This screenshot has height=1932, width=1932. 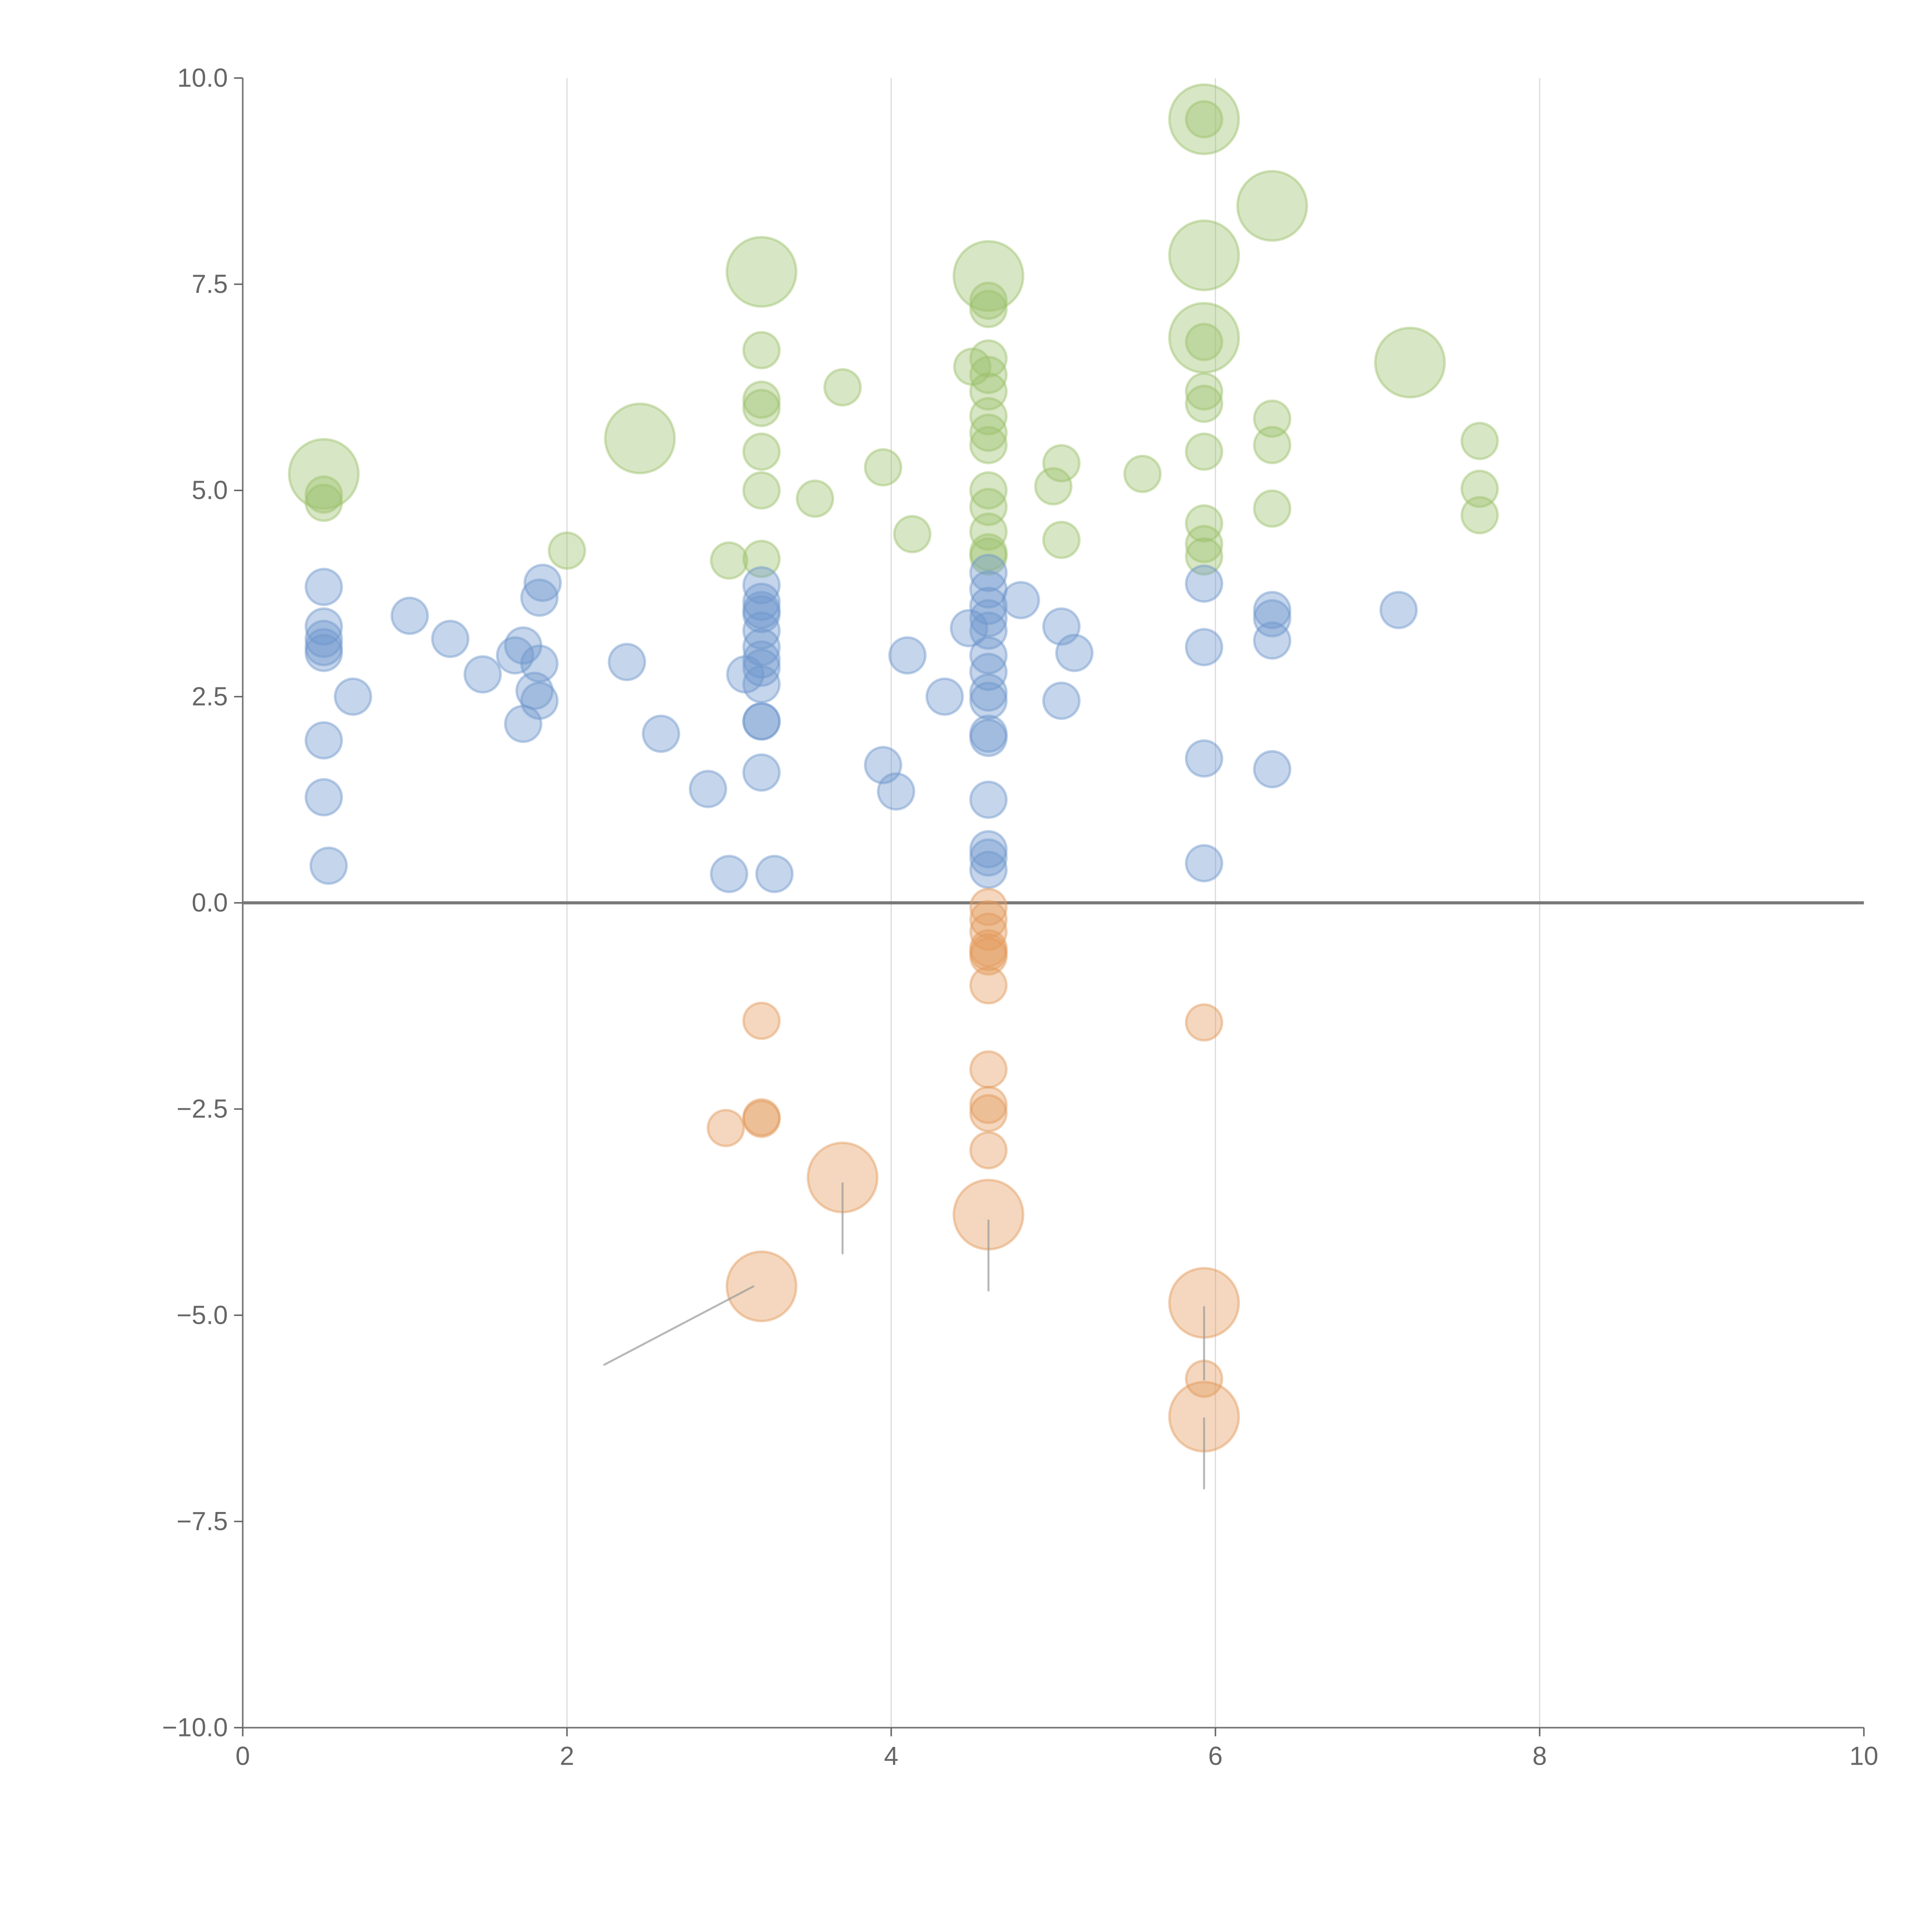 What do you see at coordinates (904, 1336) in the screenshot?
I see `annotation-leaders` at bounding box center [904, 1336].